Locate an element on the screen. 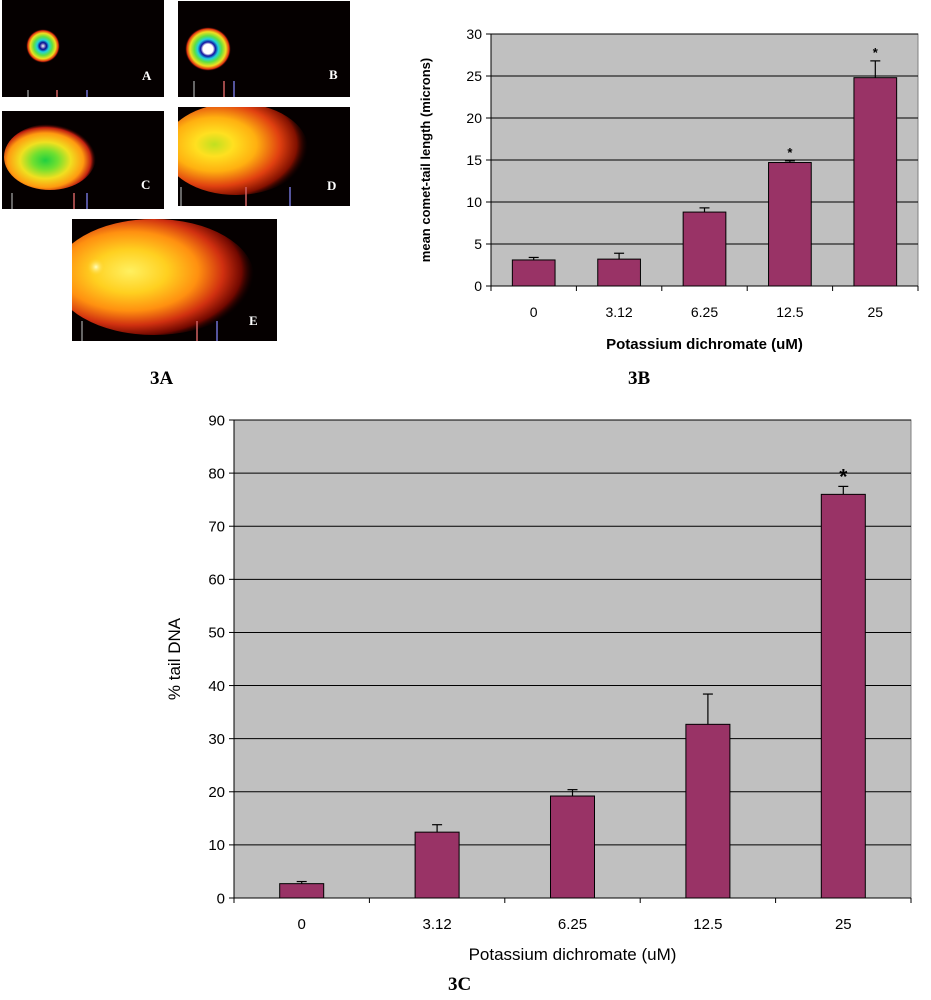  panel-label-3c: 3C is located at coordinates (460, 984).